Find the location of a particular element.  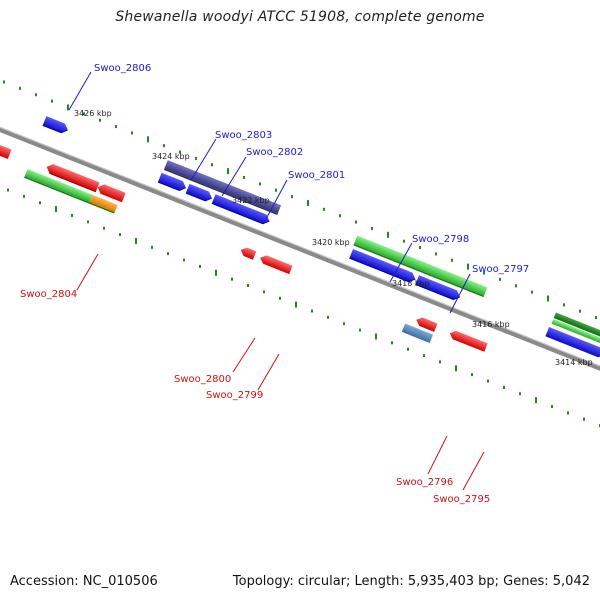

kbp-label-3416: 3416 kbp is located at coordinates (491, 324).